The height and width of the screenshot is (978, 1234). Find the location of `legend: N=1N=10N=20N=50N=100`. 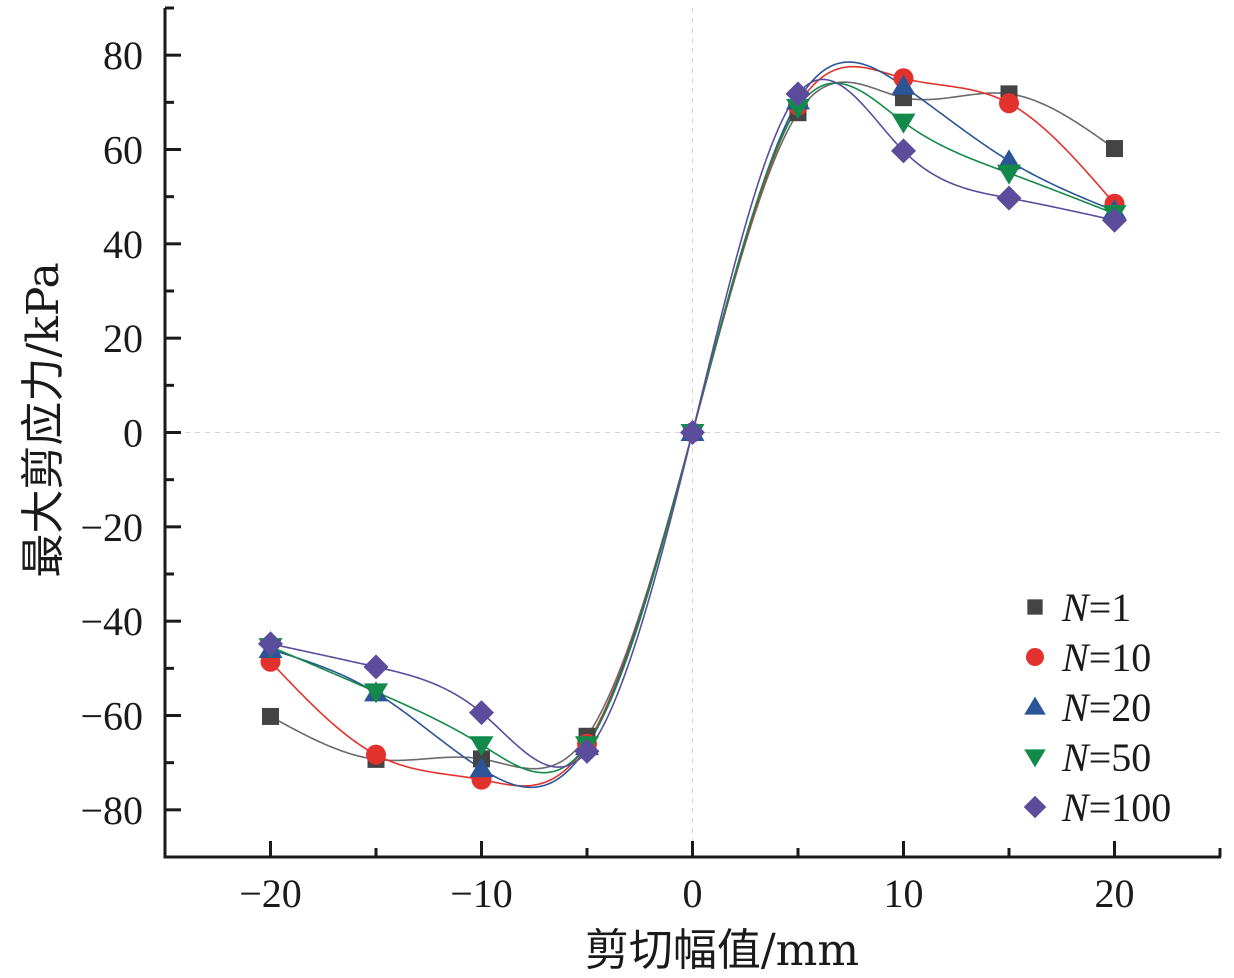

legend: N=1N=10N=20N=50N=100 is located at coordinates (1097, 707).